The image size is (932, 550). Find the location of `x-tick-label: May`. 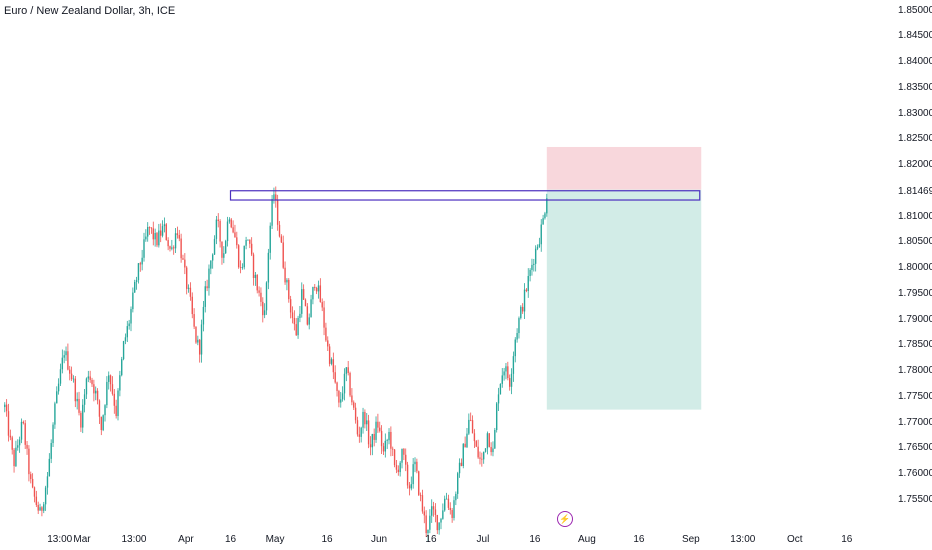

x-tick-label: May is located at coordinates (275, 539).